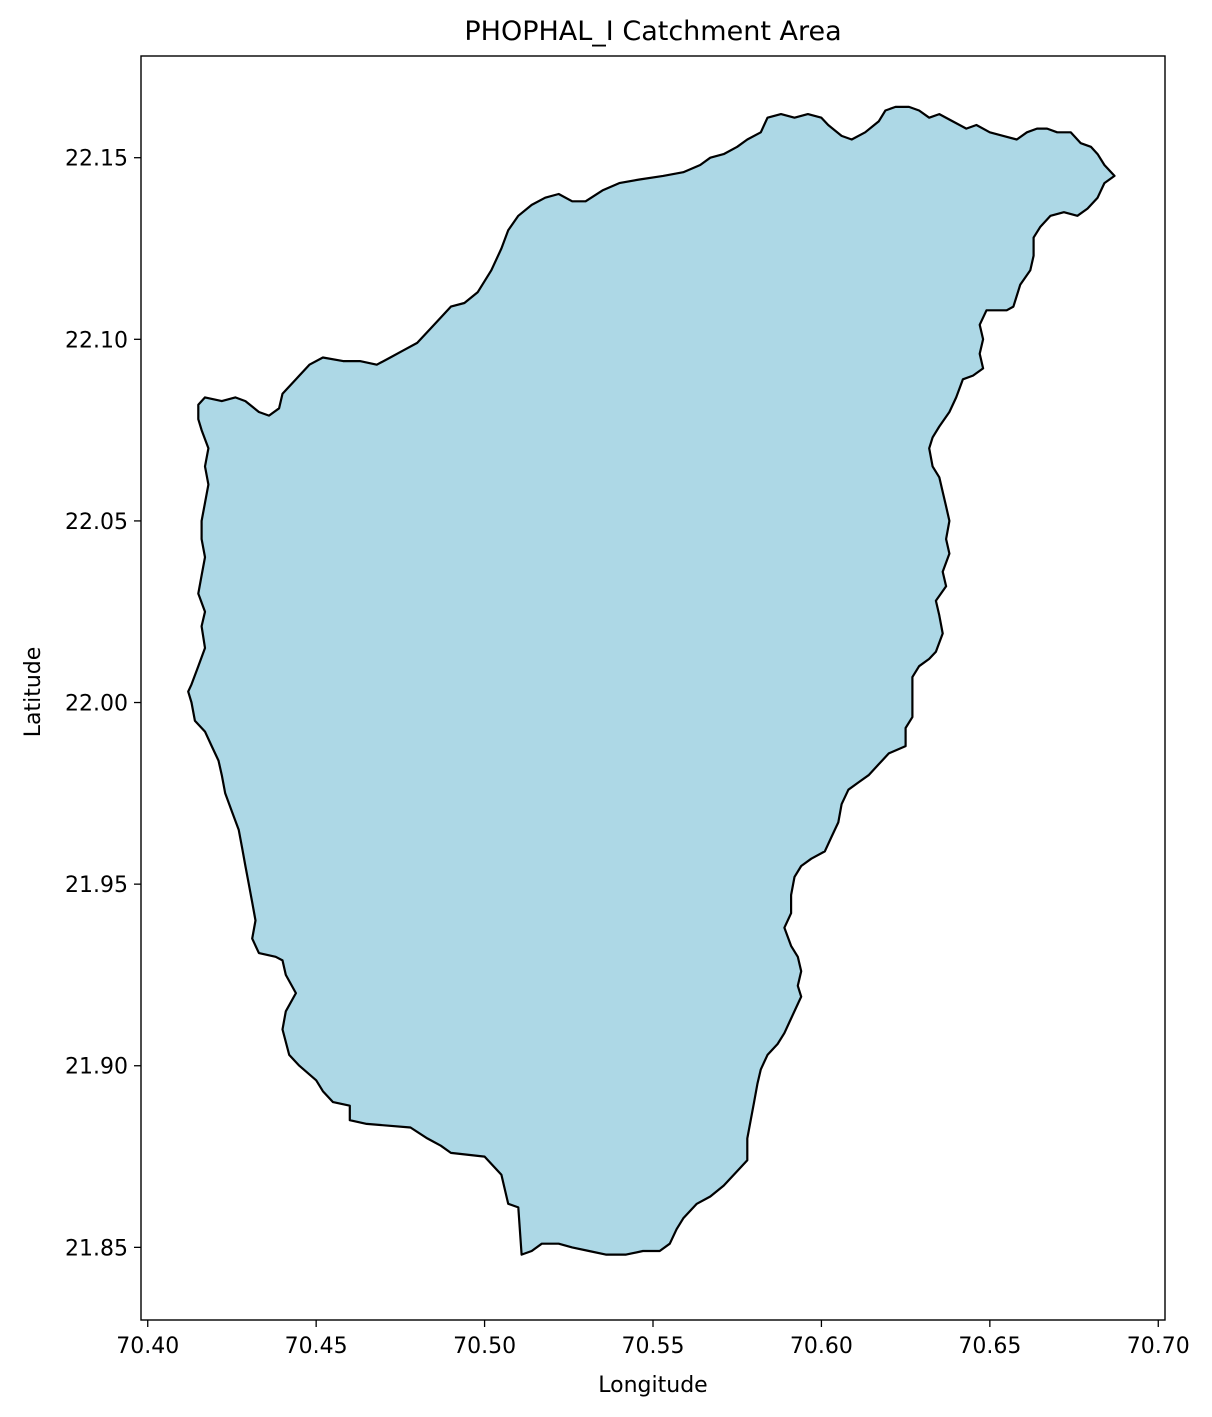 The height and width of the screenshot is (1417, 1212). I want to click on y-tick-label: 21.90, so click(96, 1067).